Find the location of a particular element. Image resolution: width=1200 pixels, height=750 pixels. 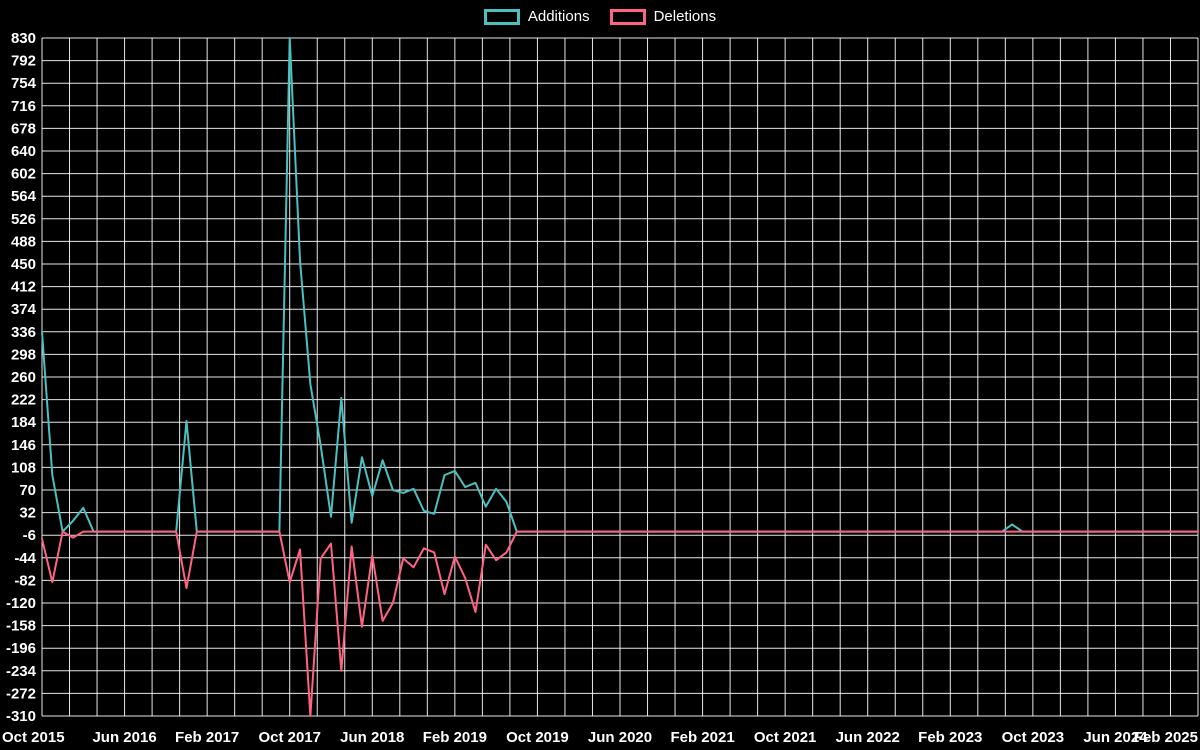

additions-legend-label: Additions is located at coordinates (558, 16).